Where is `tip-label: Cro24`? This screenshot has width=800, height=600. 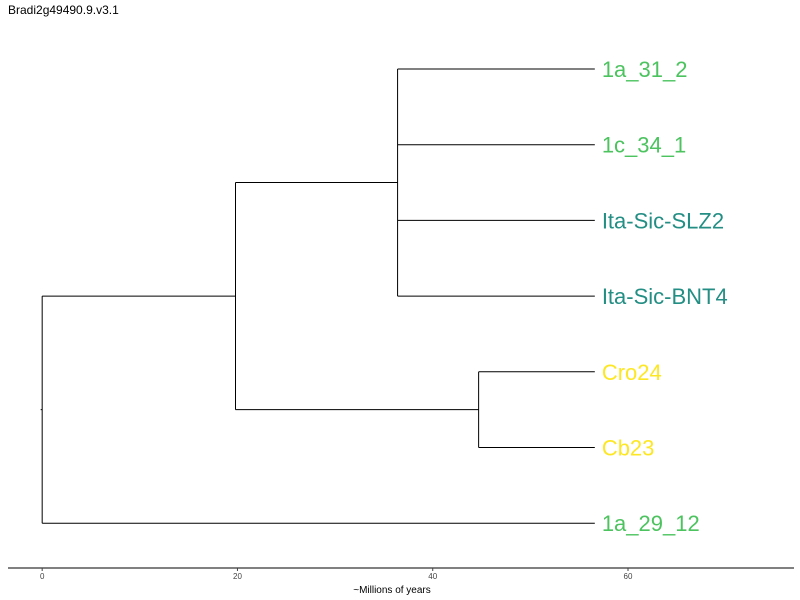 tip-label: Cro24 is located at coordinates (632, 372).